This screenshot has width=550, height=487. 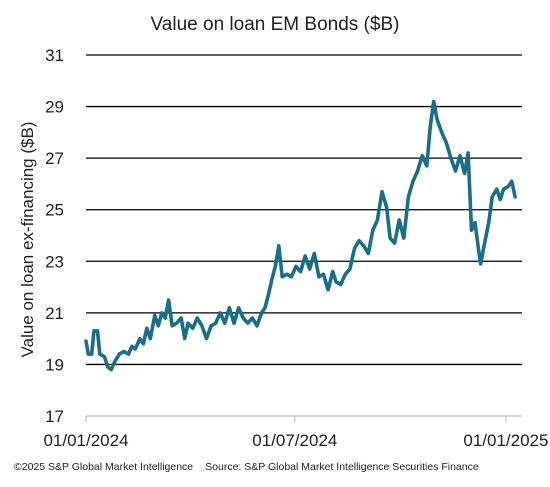 What do you see at coordinates (54, 107) in the screenshot?
I see `y-tick-label: 29` at bounding box center [54, 107].